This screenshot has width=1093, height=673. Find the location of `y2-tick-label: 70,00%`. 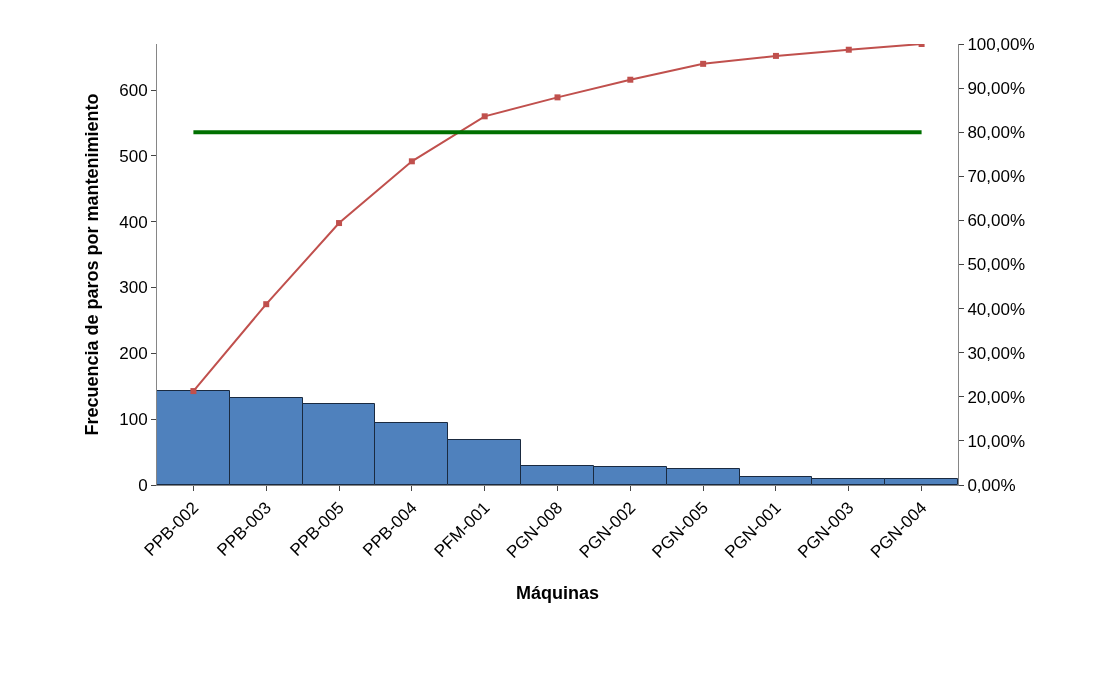

y2-tick-label: 70,00% is located at coordinates (996, 177).